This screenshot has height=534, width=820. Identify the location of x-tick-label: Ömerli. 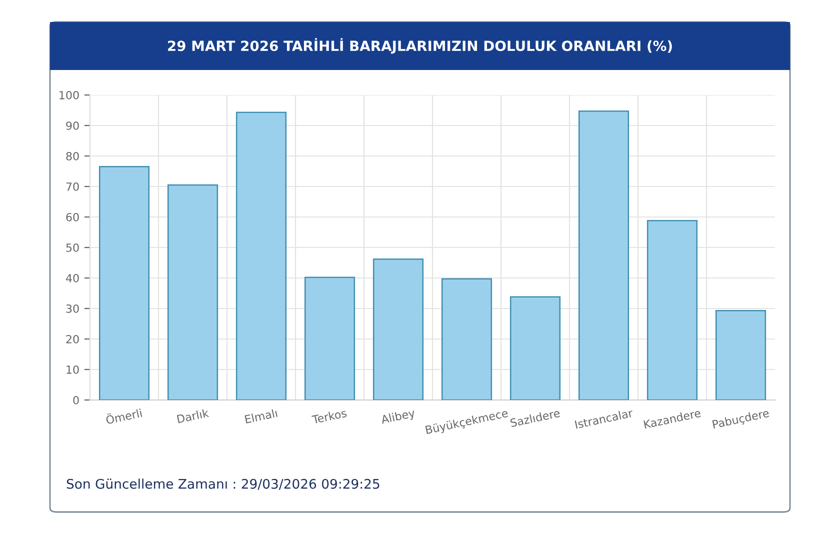
(123, 415).